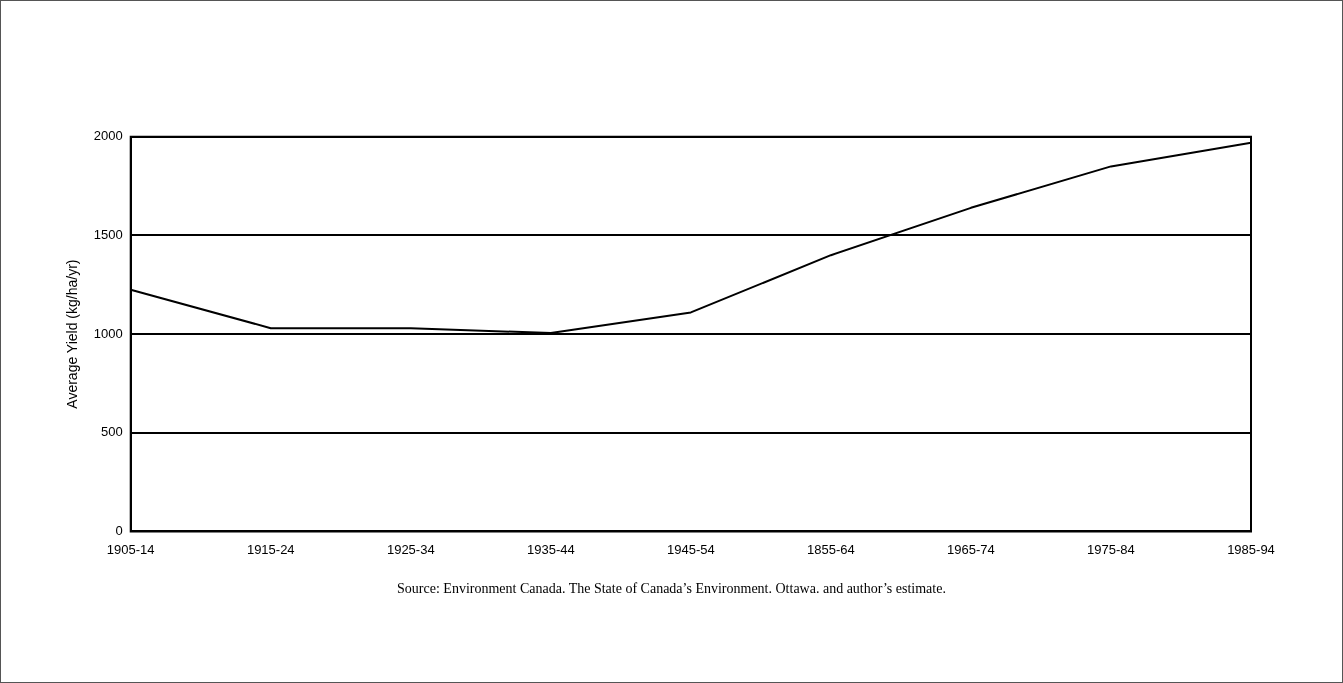  Describe the element at coordinates (119, 530) in the screenshot. I see `y-tick-label: 0` at that location.